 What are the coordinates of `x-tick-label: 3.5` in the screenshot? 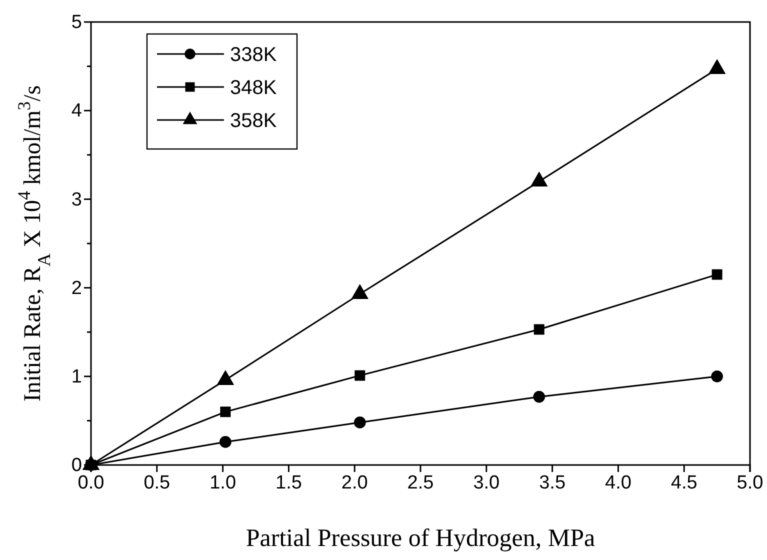 It's located at (552, 483).